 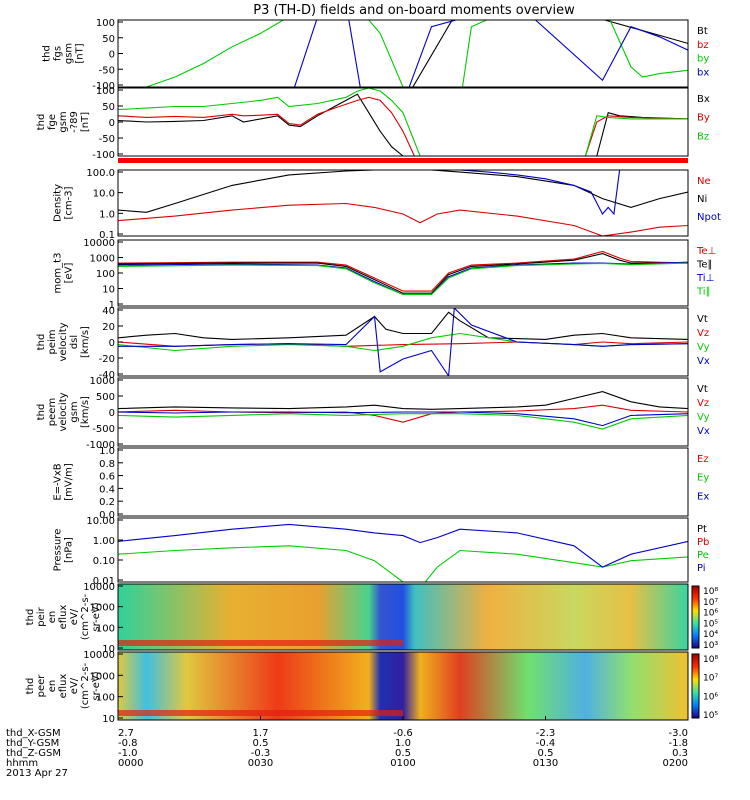 I want to click on y-tick-label: 500, so click(x=105, y=397).